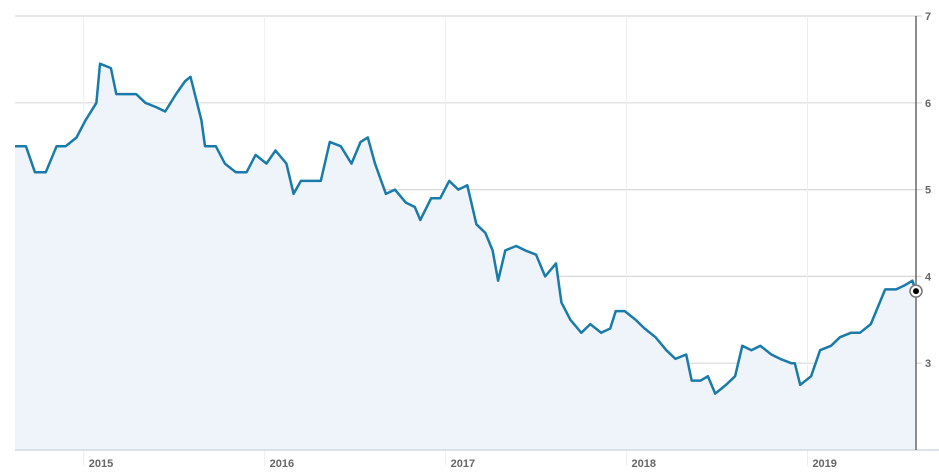 The width and height of the screenshot is (939, 472). I want to click on last-value-marker, so click(916, 291).